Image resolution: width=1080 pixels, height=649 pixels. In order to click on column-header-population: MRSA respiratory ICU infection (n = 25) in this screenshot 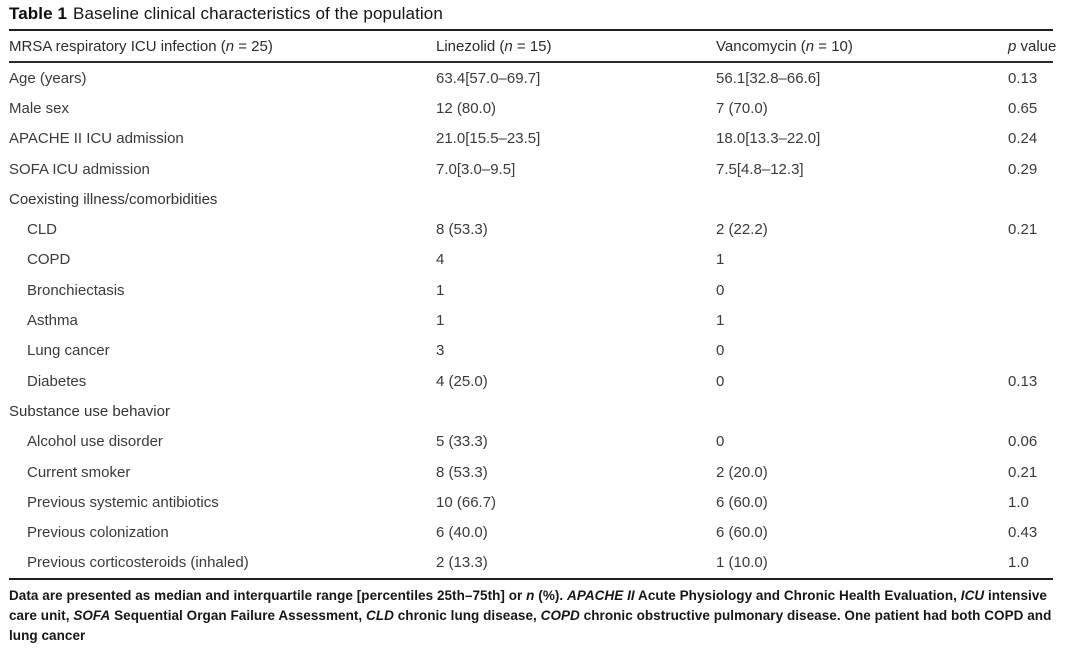, I will do `click(141, 46)`.